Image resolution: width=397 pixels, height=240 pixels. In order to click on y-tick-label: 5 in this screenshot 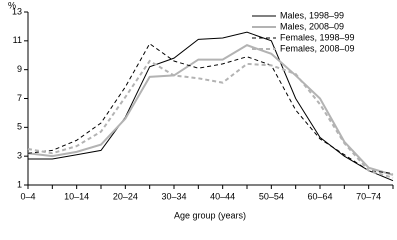, I will do `click(19, 127)`.